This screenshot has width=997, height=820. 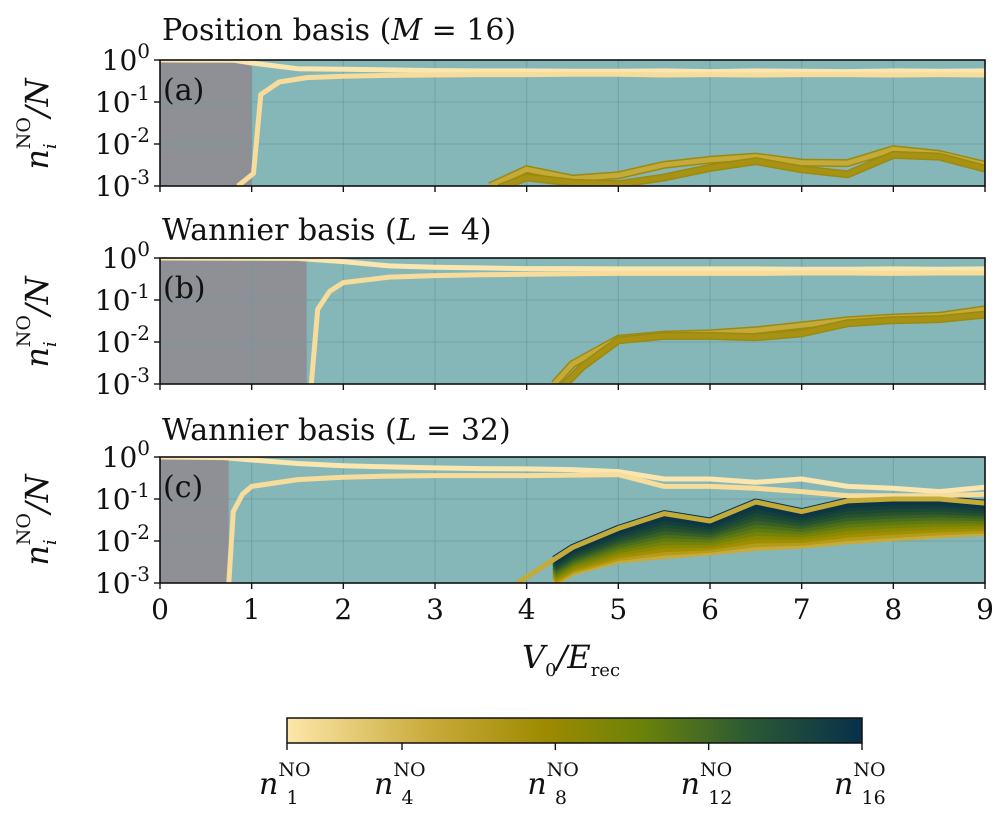 What do you see at coordinates (893, 609) in the screenshot?
I see `x-tick-label: 8` at bounding box center [893, 609].